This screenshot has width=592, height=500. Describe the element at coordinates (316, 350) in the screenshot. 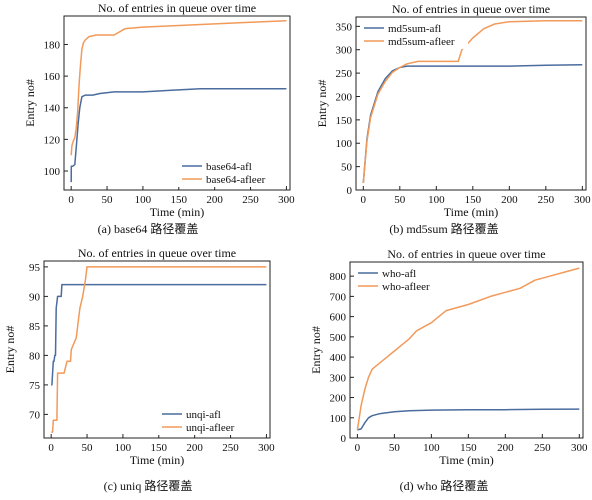

I see `y-axis-label-d: Entry no#` at that location.